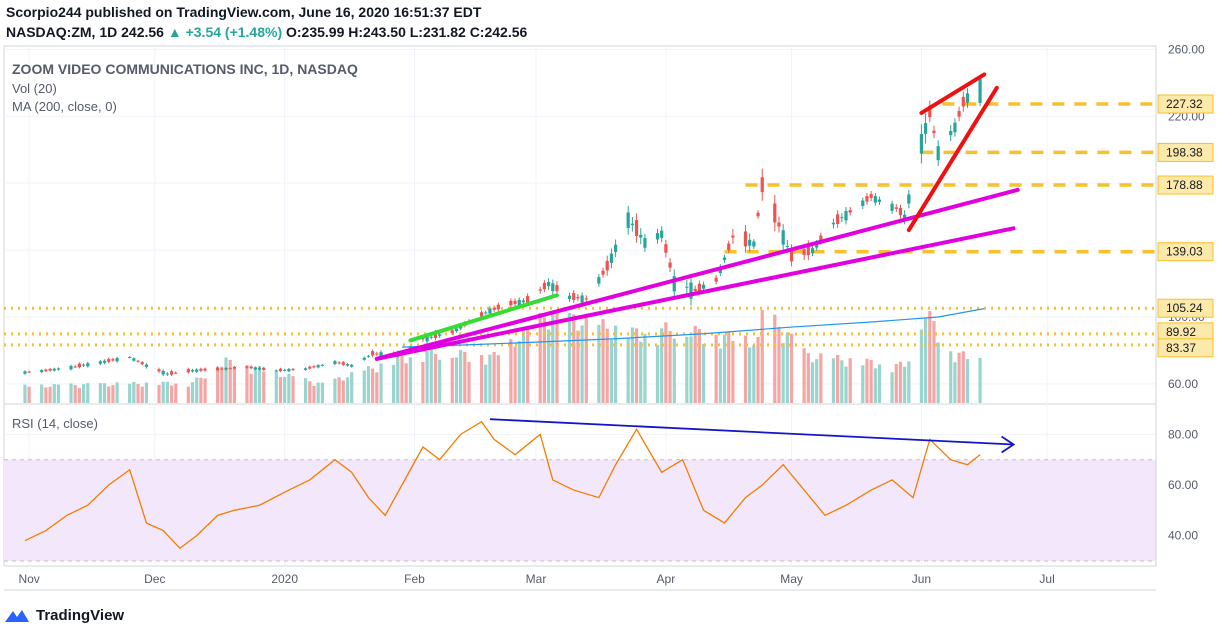 The height and width of the screenshot is (631, 1217). Describe the element at coordinates (34, 88) in the screenshot. I see `volume-legend: Vol (20)` at that location.